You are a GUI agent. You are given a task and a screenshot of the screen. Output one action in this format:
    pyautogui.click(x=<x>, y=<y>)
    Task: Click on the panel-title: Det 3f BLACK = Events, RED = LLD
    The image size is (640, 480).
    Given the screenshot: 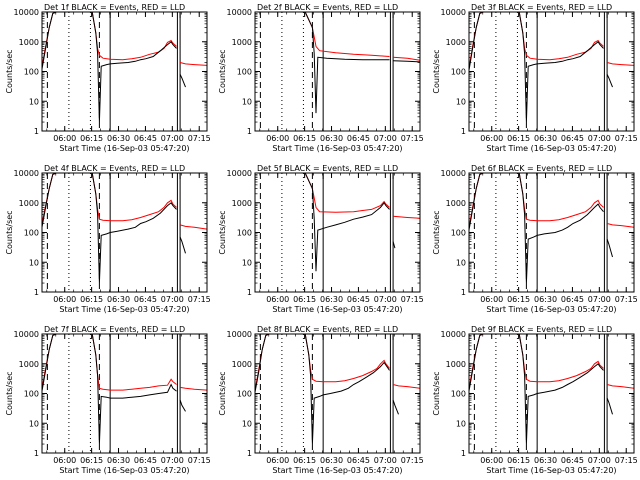 What is the action you would take?
    pyautogui.click(x=541, y=7)
    